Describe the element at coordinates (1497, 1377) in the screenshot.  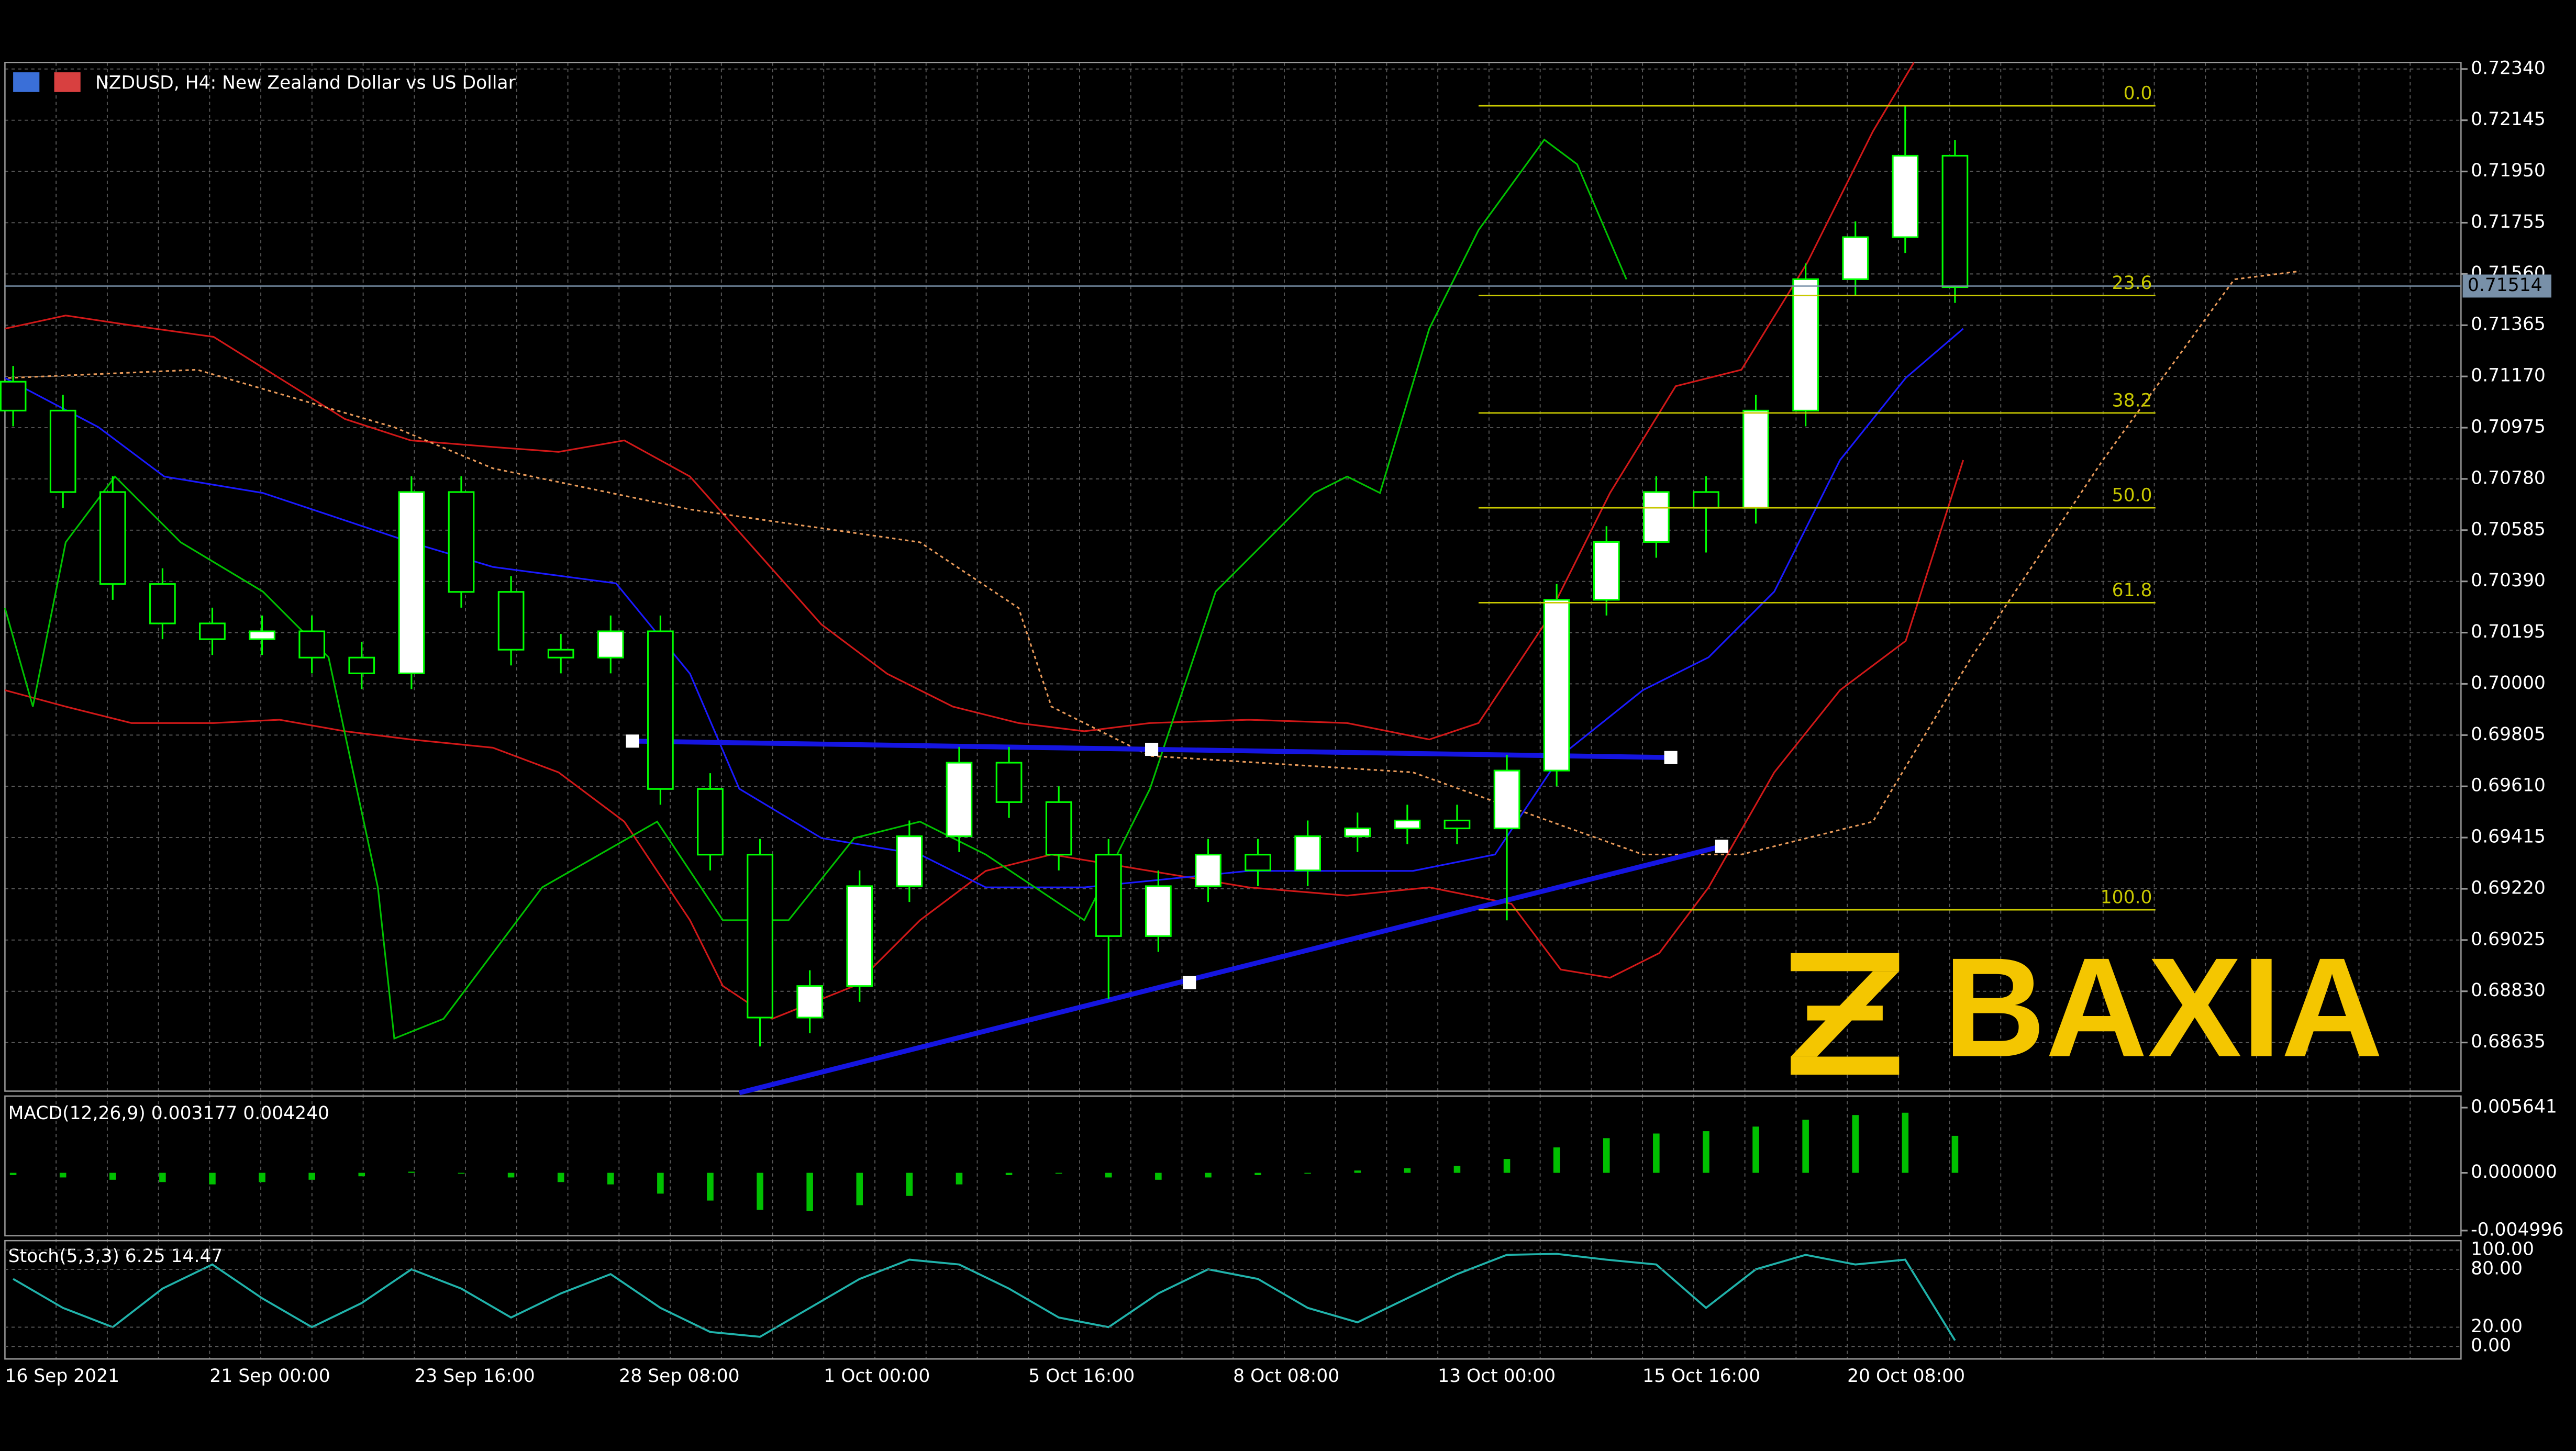
I see `x-tick-label: 13 Oct 00:00` at that location.